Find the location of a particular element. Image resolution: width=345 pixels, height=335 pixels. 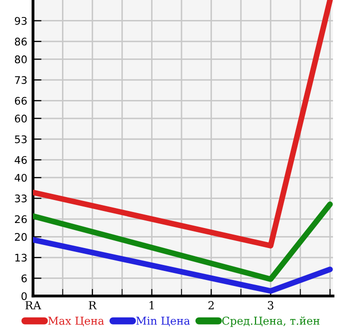

y-tick-label: 40 is located at coordinates (20, 178).